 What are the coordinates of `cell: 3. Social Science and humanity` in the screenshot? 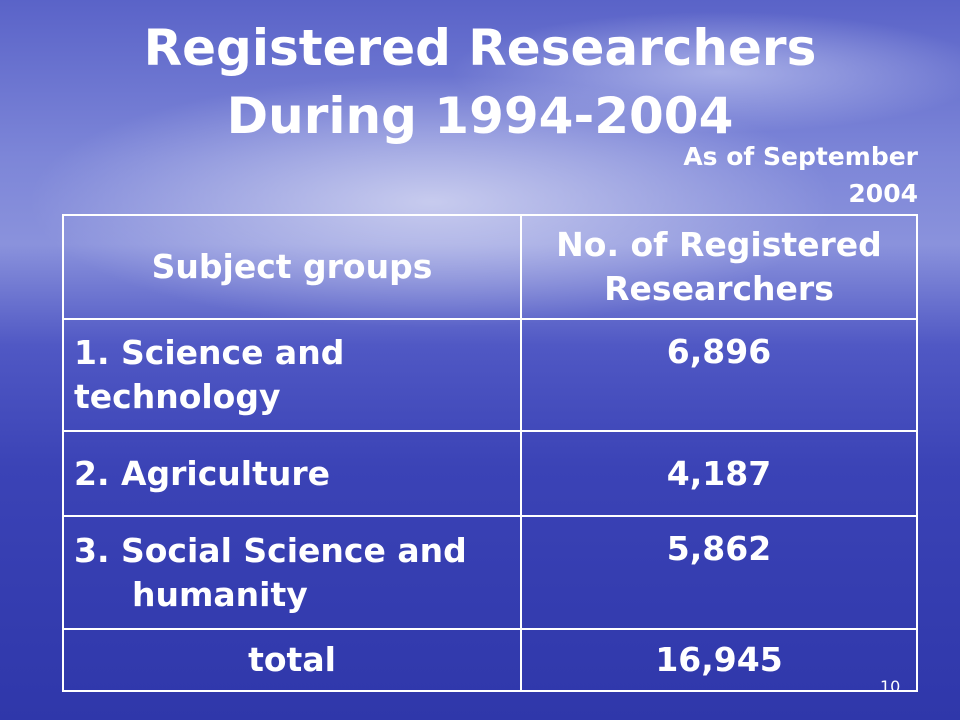 It's located at (292, 572).